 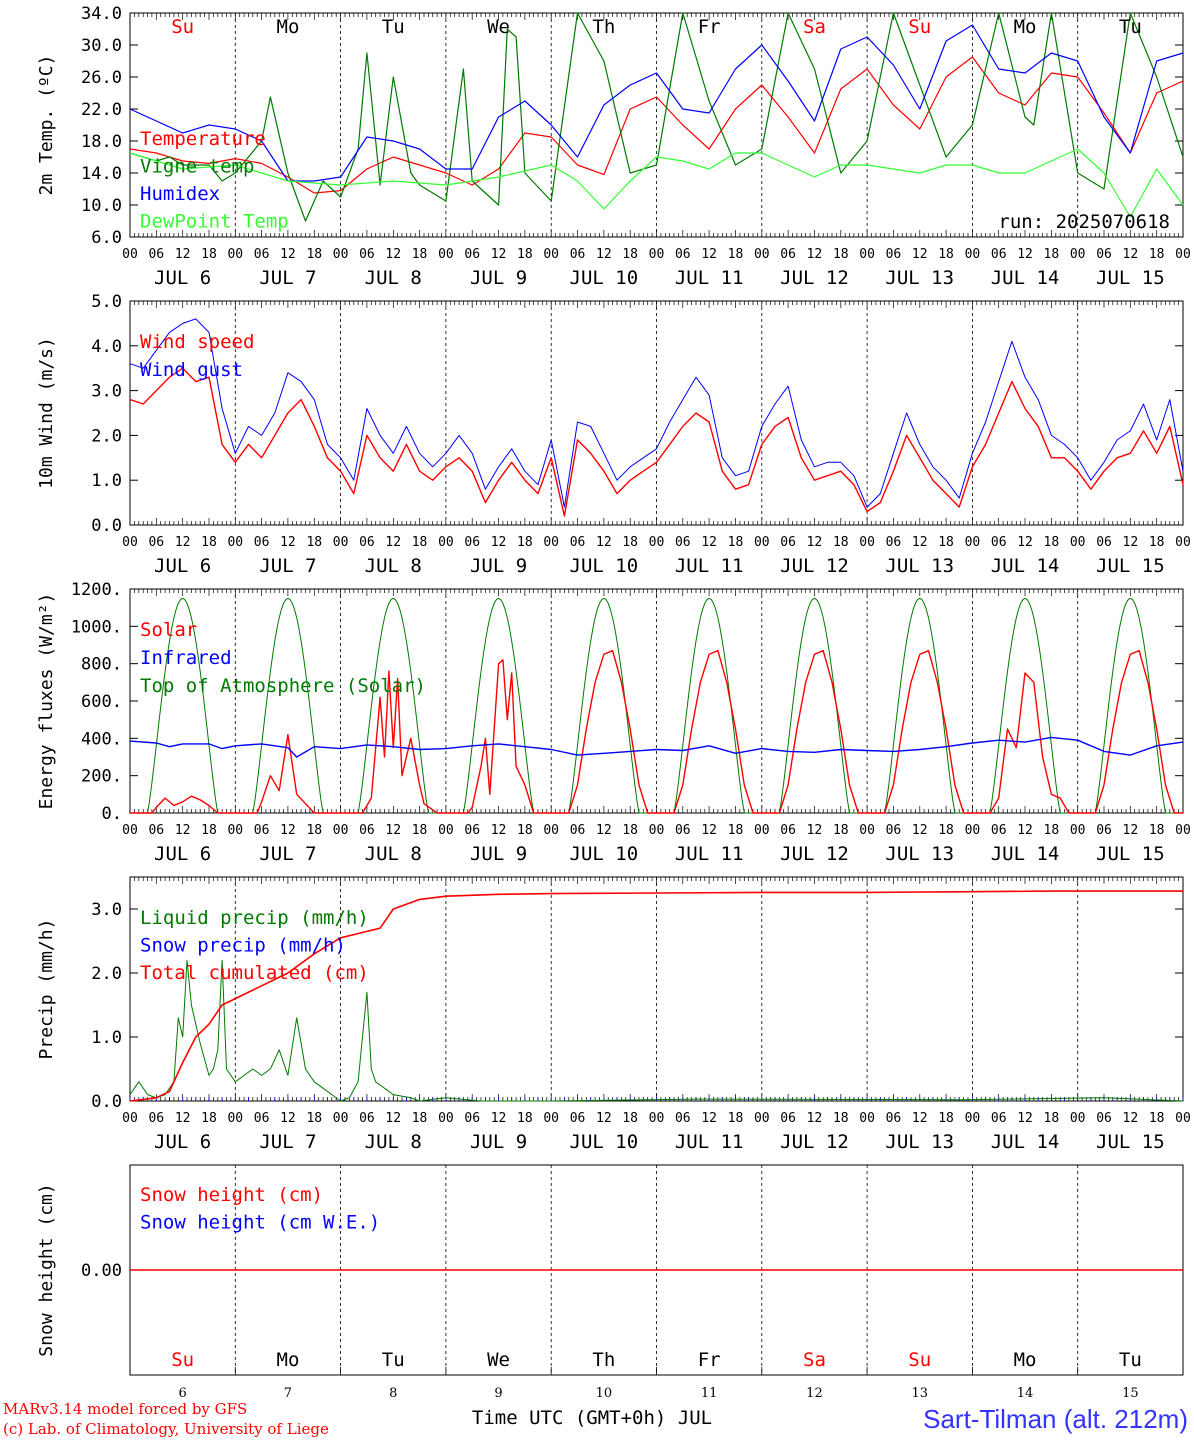 I want to click on day-number-label: 8, so click(x=393, y=1393).